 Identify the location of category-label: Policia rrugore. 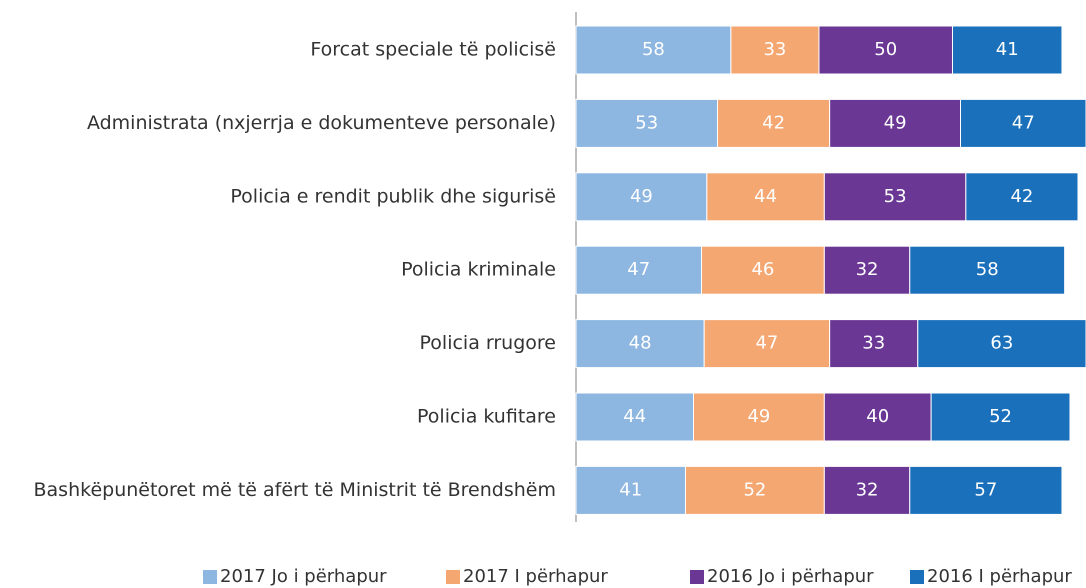
(488, 343).